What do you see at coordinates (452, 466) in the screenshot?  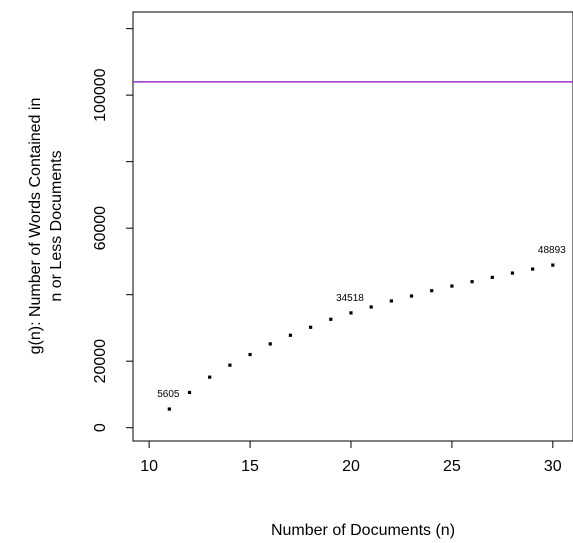 I see `x-tick-label: 25` at bounding box center [452, 466].